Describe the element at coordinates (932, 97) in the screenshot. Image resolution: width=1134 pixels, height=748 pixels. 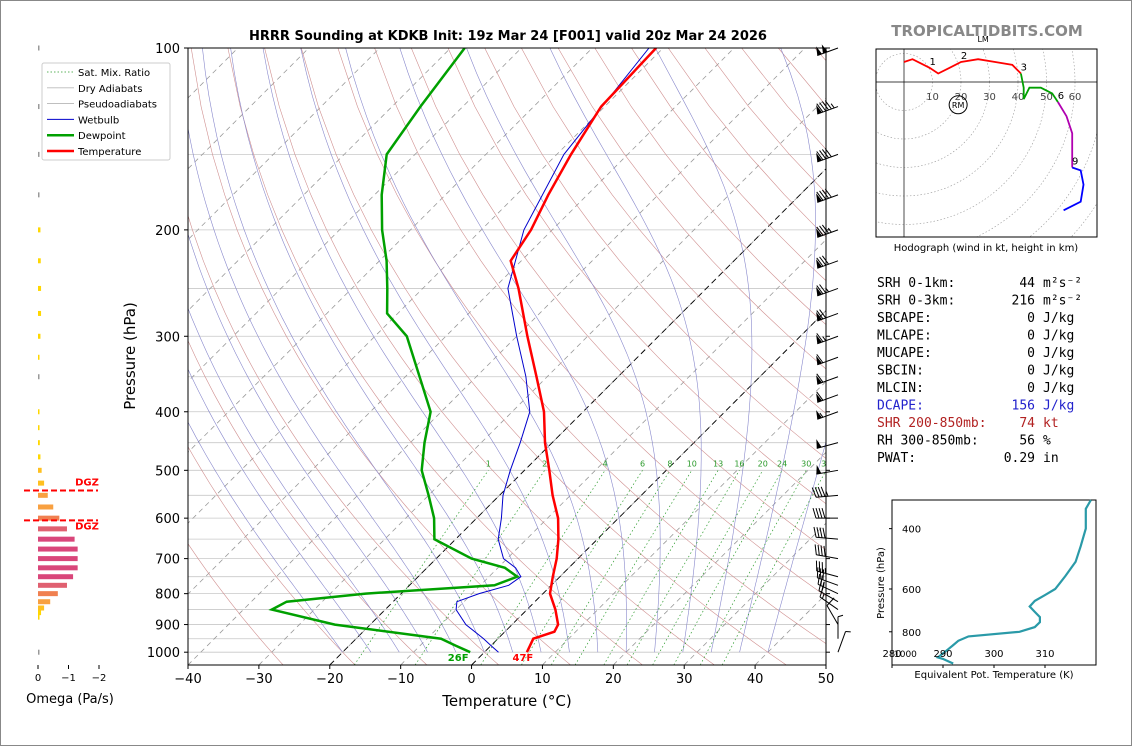
I see `hodo-ring-label: 10` at that location.